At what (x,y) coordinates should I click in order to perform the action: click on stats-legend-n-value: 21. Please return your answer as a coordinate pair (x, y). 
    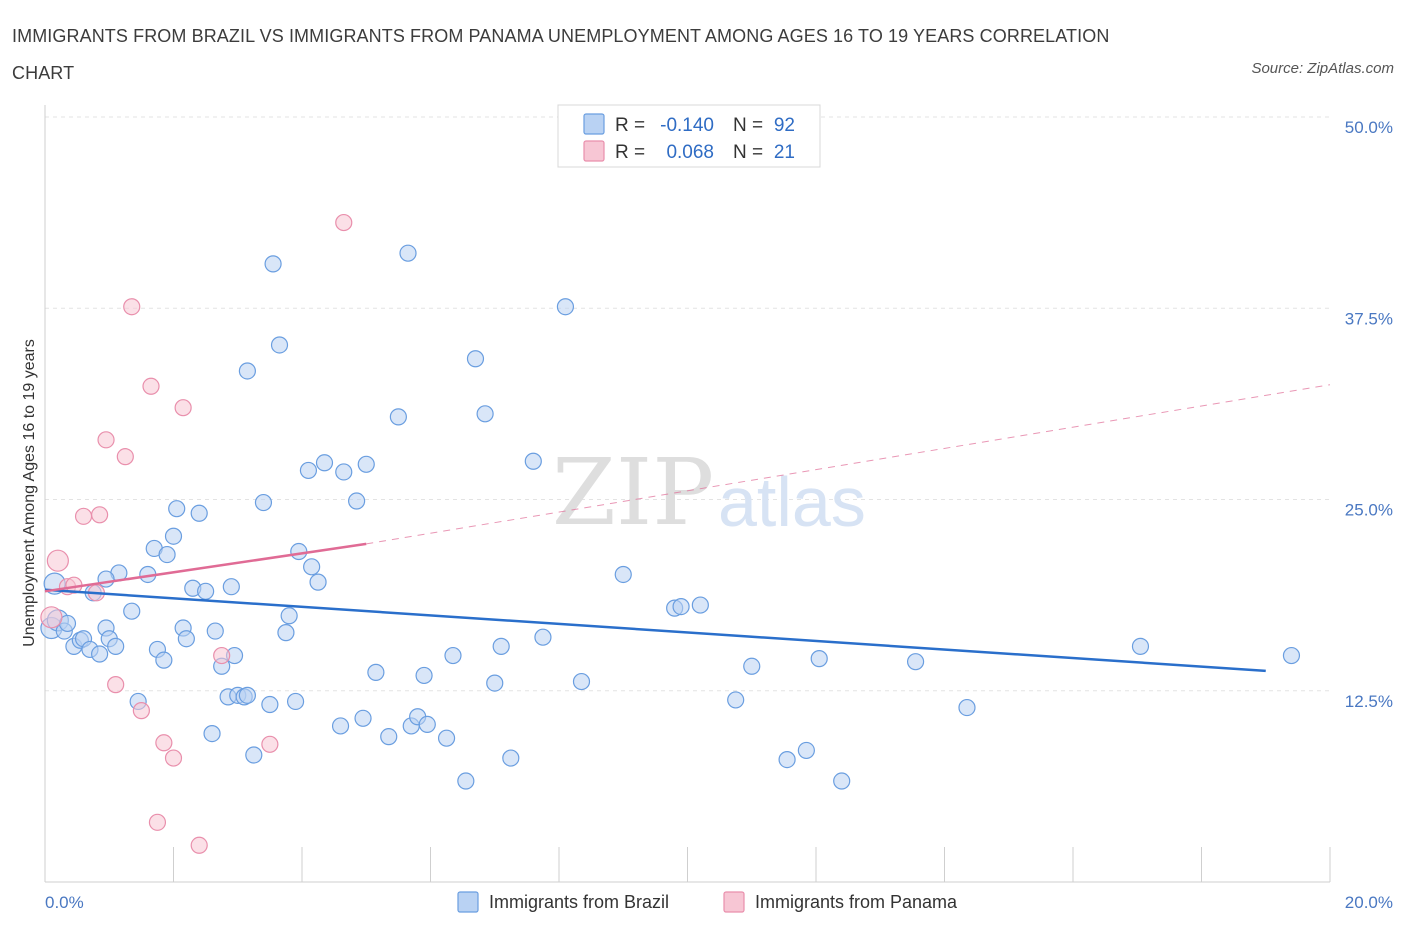
    Looking at the image, I should click on (784, 152).